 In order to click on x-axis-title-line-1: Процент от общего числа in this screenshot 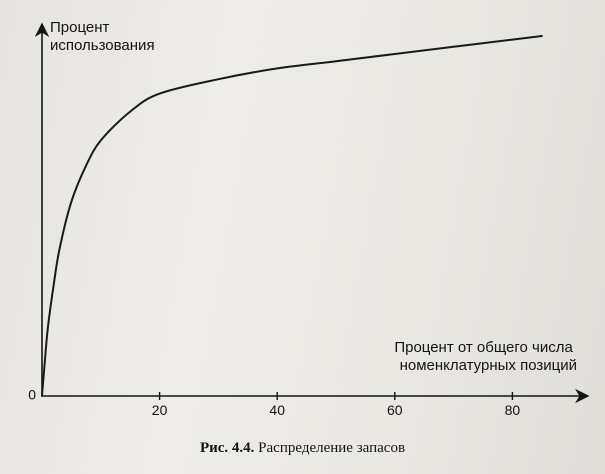, I will do `click(483, 347)`.